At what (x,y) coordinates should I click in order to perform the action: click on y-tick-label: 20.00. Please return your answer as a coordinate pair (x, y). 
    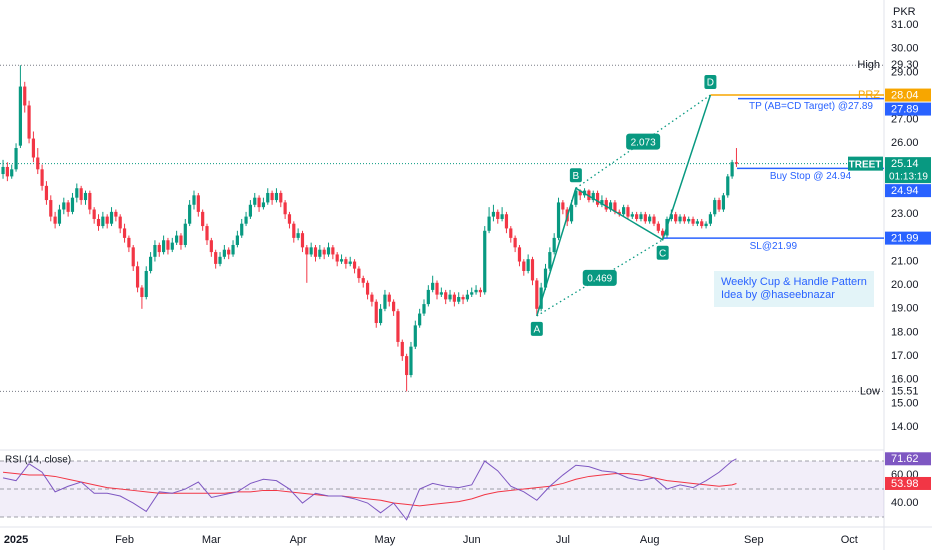
    Looking at the image, I should click on (905, 285).